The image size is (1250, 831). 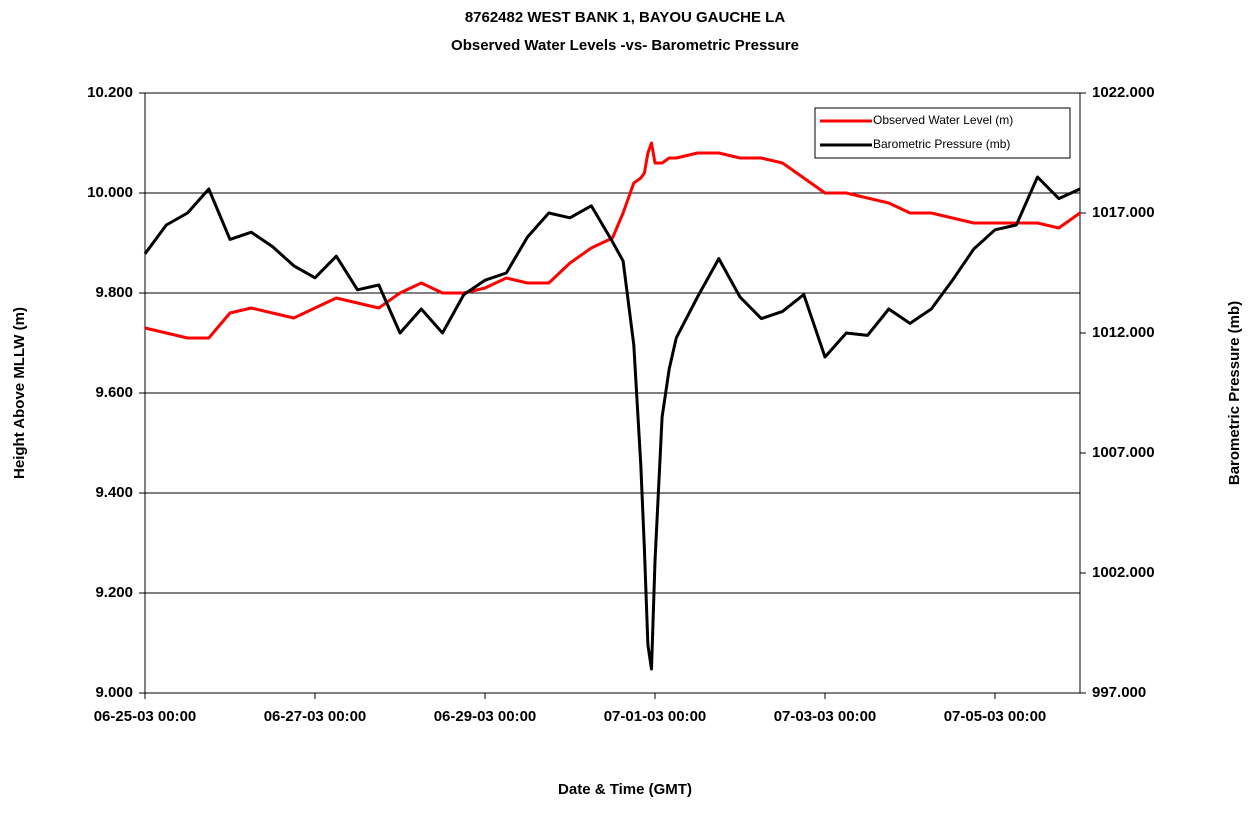 I want to click on x-tick-label: 07-03-03 00:00, so click(x=825, y=716).